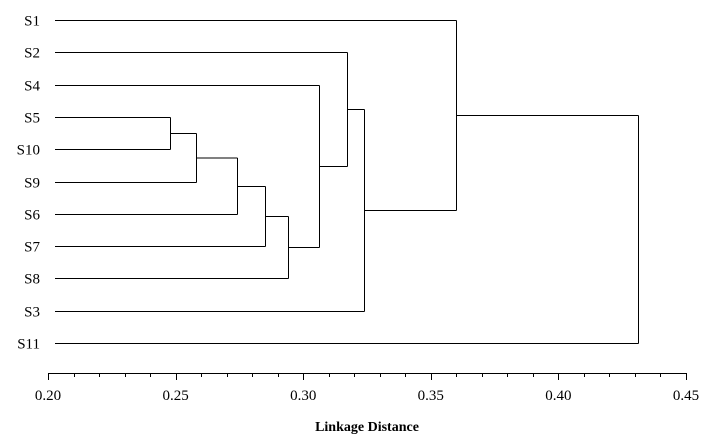  I want to click on leaf-label-s8: S8, so click(32, 280).